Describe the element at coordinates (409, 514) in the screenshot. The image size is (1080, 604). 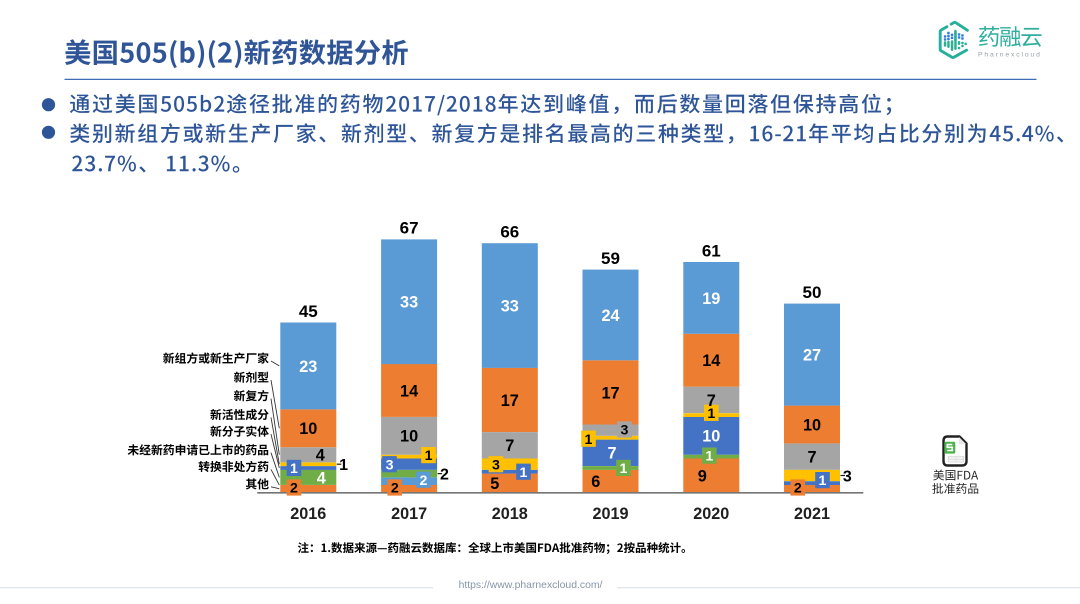
I see `svg-text: 2017` at that location.